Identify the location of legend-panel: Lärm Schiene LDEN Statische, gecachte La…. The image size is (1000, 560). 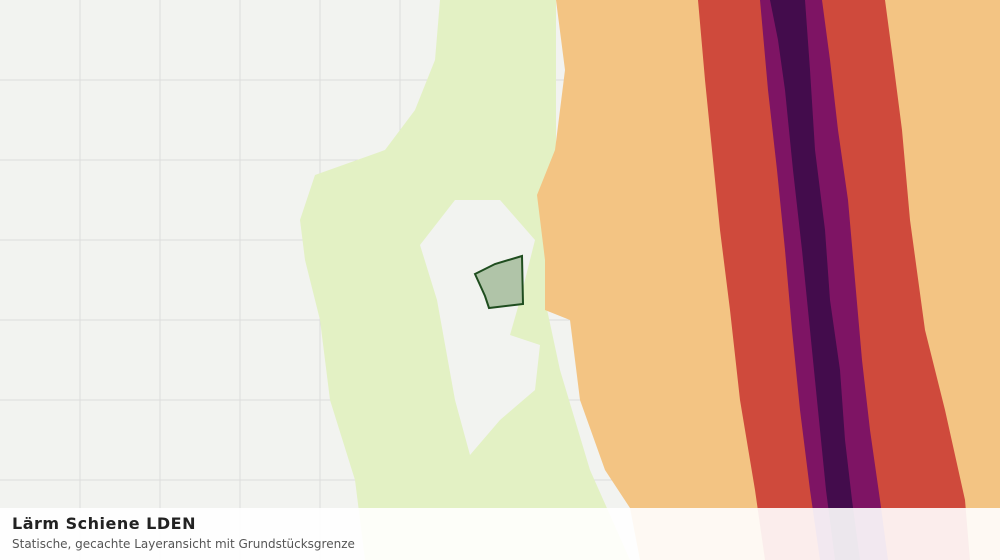
(500, 534).